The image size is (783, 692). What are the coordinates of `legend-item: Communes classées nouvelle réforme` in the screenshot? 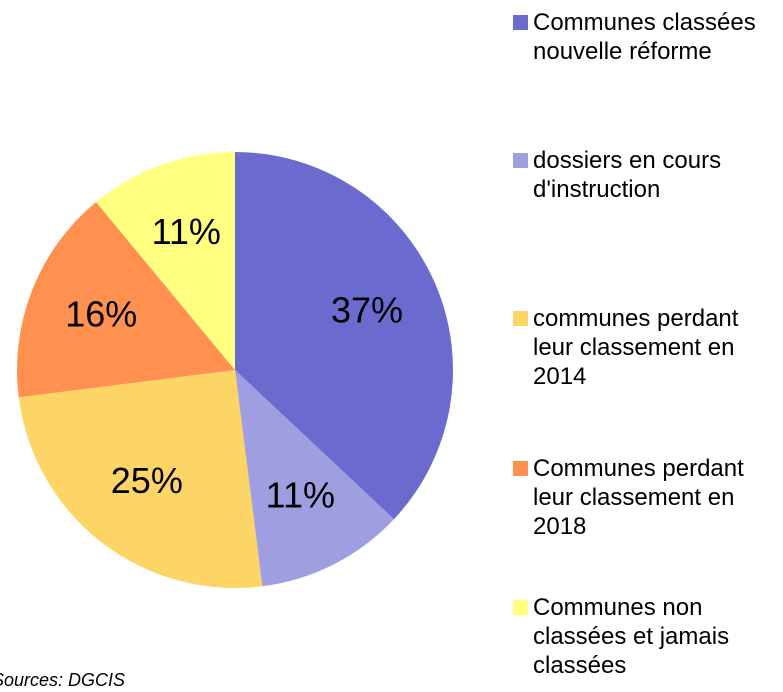 It's located at (648, 37).